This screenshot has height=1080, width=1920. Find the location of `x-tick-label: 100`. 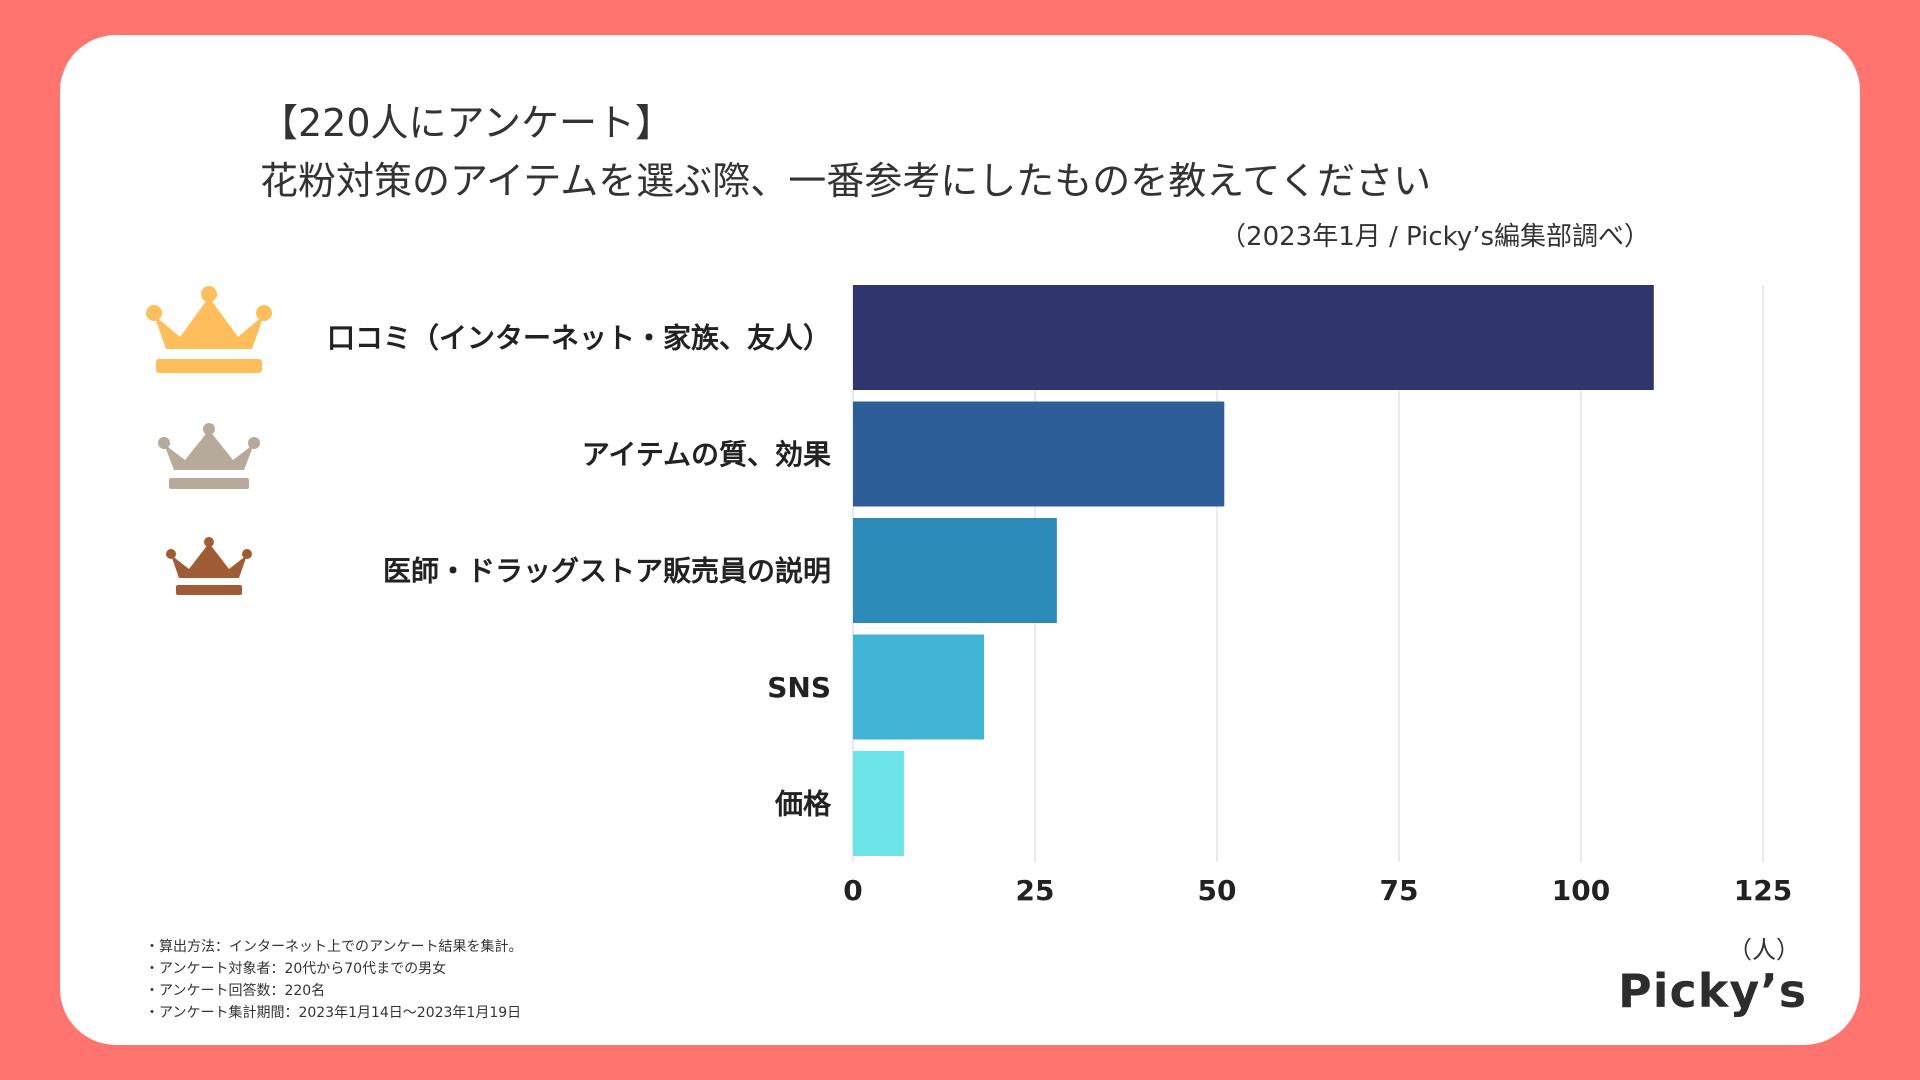

x-tick-label: 100 is located at coordinates (1581, 890).